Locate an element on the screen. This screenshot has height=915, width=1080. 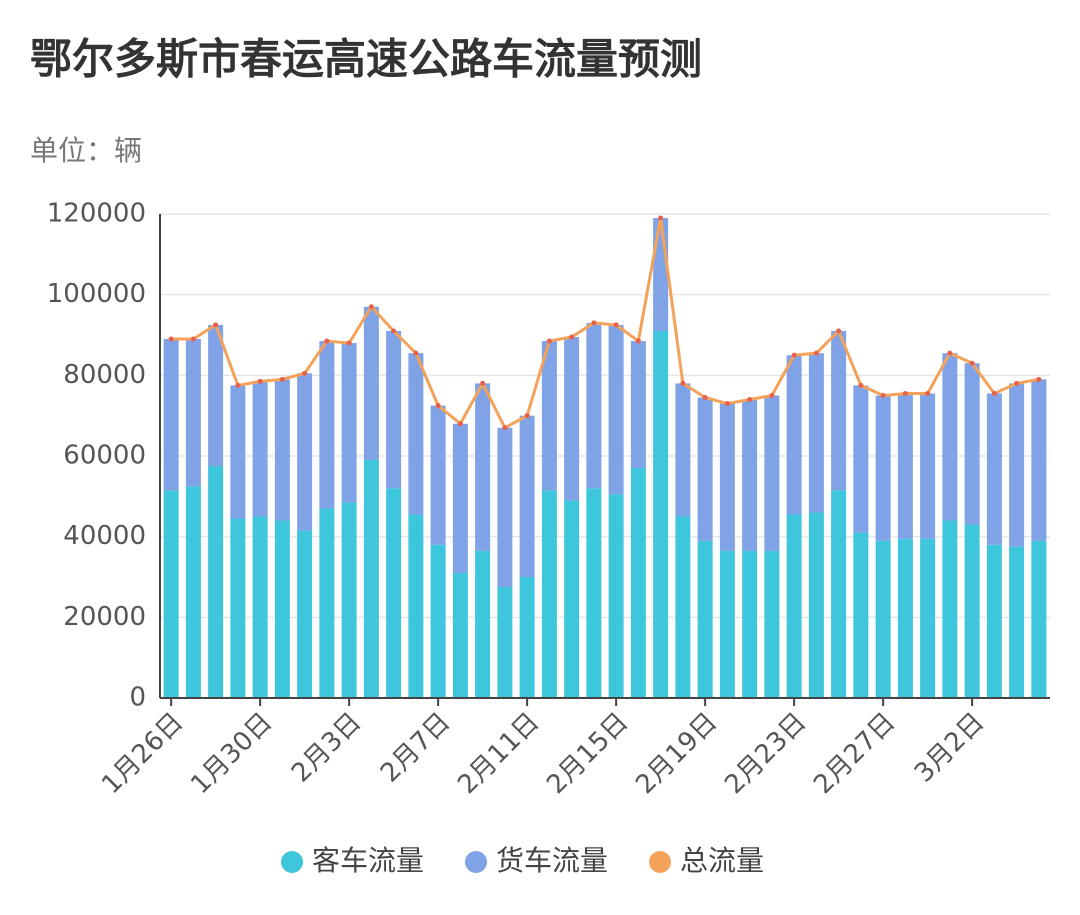
y-tick-label: 120000 is located at coordinates (96, 214).